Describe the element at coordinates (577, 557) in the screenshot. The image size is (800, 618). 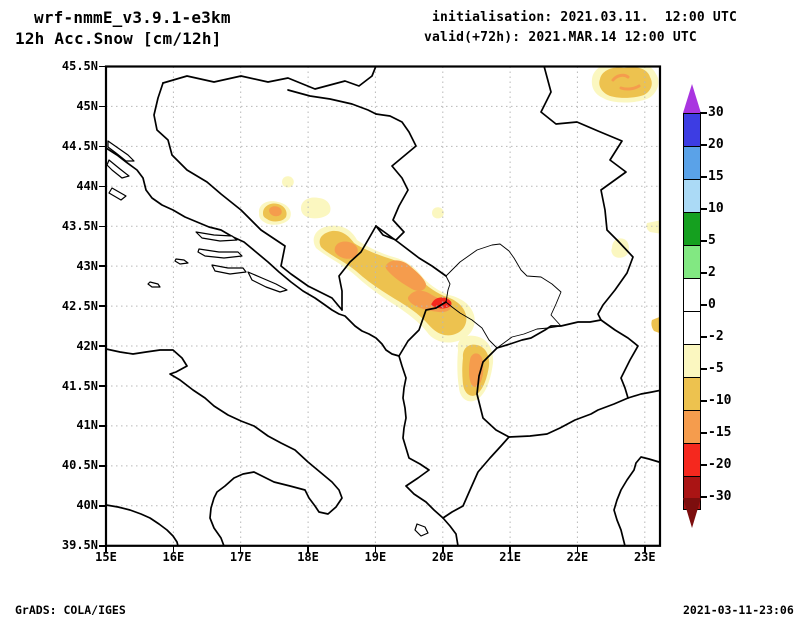
I see `lon-tick-label: 22E` at that location.